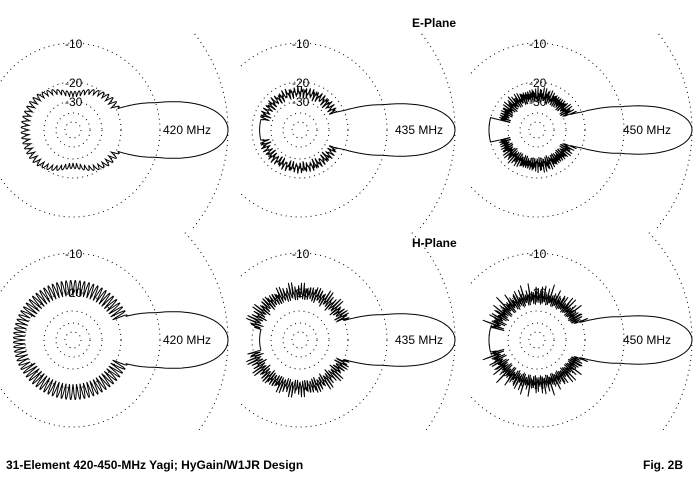  I want to click on figure-label: Fig. 2B, so click(663, 465).